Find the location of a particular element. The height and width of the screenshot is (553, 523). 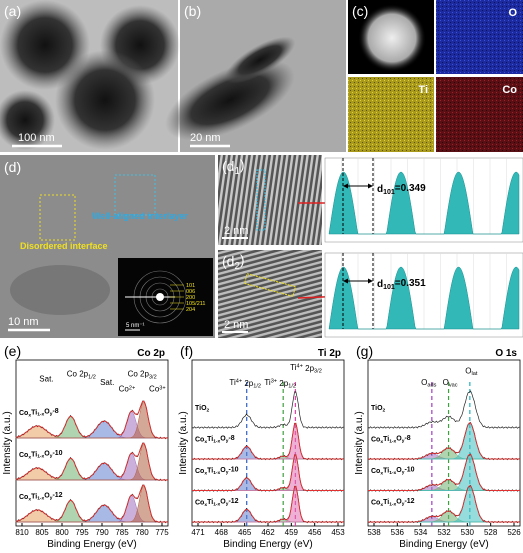

sample-label: CoxTi1-xOy-12 is located at coordinates (393, 503).